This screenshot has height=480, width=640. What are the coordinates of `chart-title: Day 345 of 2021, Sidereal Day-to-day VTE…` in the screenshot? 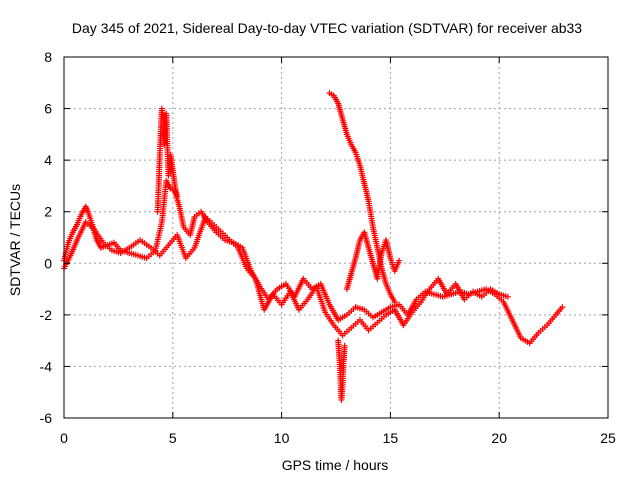 It's located at (327, 28).